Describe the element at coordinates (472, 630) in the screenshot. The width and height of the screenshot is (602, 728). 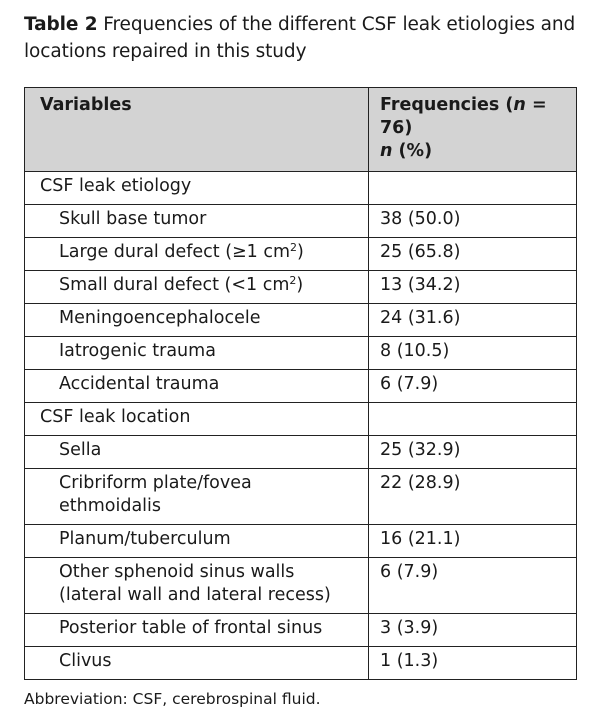
I see `row-value: 3 (3.9)` at that location.